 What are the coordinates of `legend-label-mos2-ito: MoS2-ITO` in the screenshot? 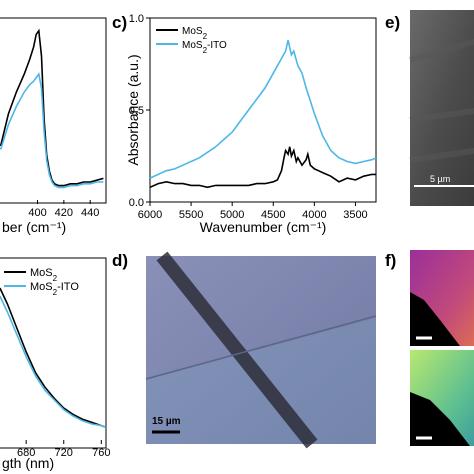 It's located at (54, 289).